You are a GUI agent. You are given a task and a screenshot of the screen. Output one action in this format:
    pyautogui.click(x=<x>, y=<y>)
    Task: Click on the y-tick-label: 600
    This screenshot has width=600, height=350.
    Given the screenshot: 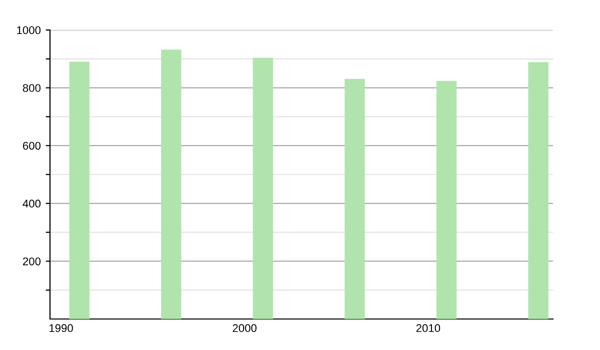 What is the action you would take?
    pyautogui.click(x=32, y=146)
    